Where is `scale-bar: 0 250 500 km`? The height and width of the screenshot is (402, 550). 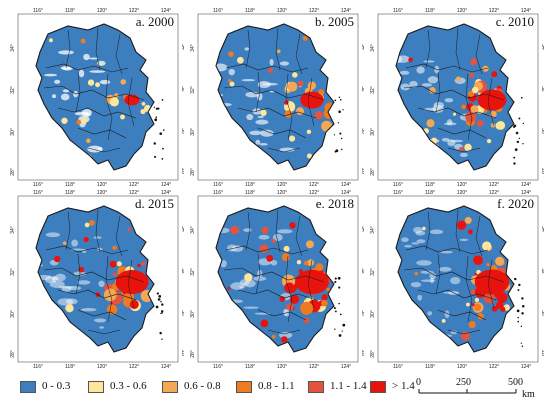 scale-bar: 0 250 500 km is located at coordinates (479, 389).